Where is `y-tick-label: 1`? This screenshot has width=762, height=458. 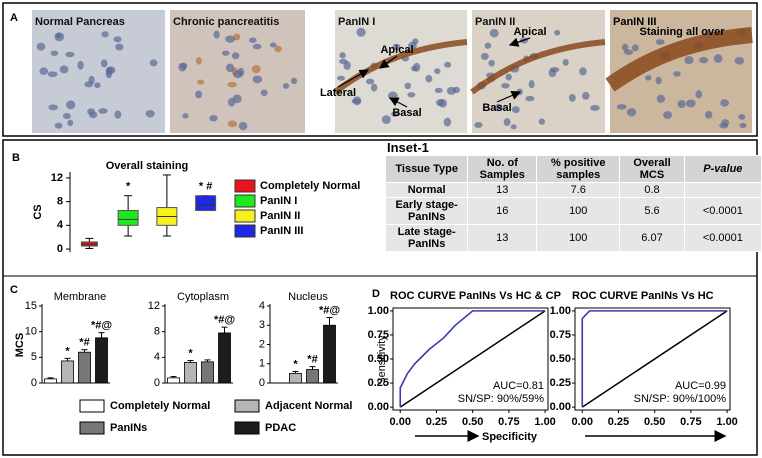 y-tick-label: 1 is located at coordinates (262, 364).